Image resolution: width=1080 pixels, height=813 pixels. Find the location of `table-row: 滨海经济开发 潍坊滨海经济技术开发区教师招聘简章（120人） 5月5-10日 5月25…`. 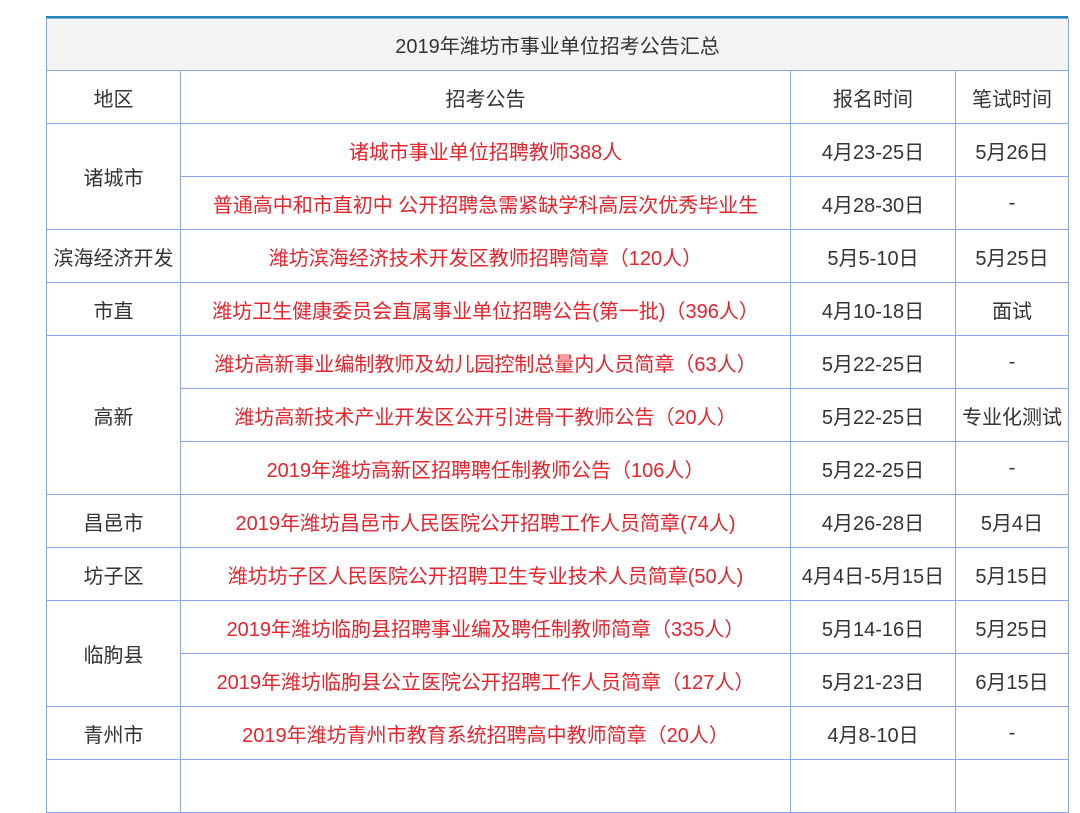

table-row: 滨海经济开发 潍坊滨海经济技术开发区教师招聘简章（120人） 5月5-10日 5月25… is located at coordinates (557, 256).